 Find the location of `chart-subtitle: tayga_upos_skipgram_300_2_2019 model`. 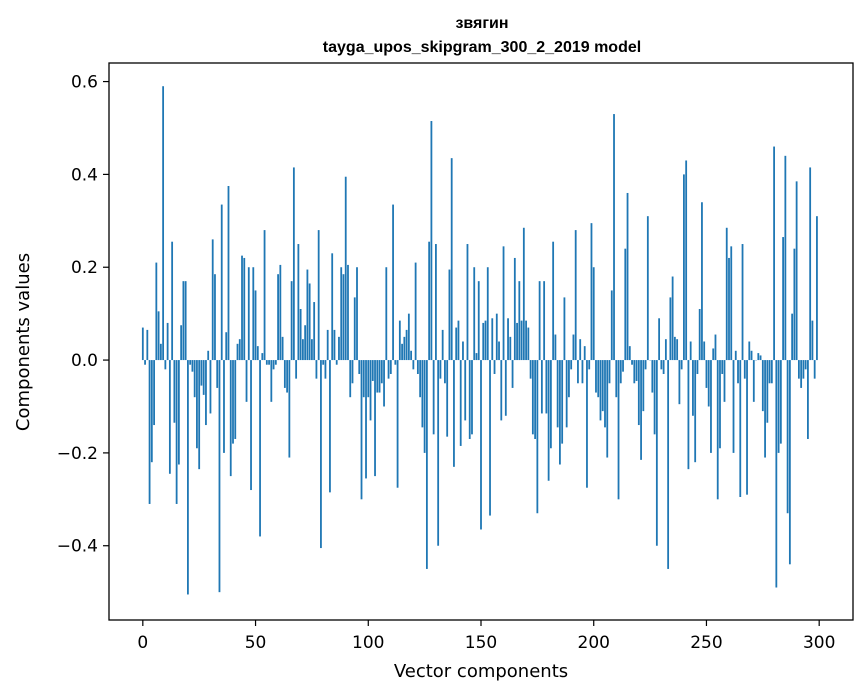

chart-subtitle: tayga_upos_skipgram_300_2_2019 model is located at coordinates (482, 47).